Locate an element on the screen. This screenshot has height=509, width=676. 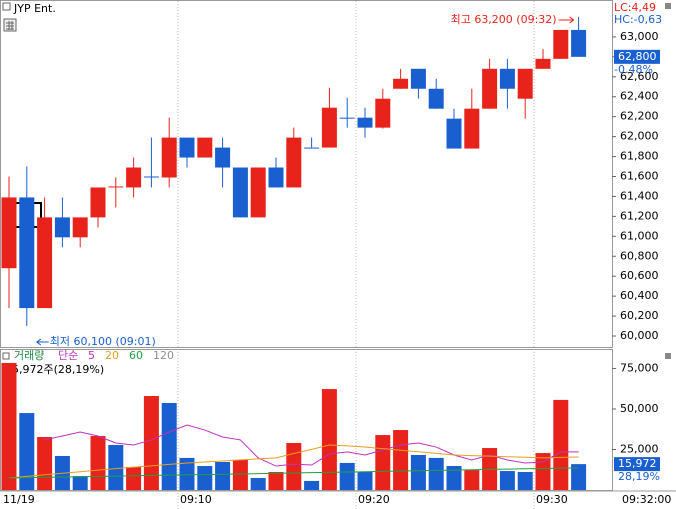
legend-entry: 20 is located at coordinates (112, 355).